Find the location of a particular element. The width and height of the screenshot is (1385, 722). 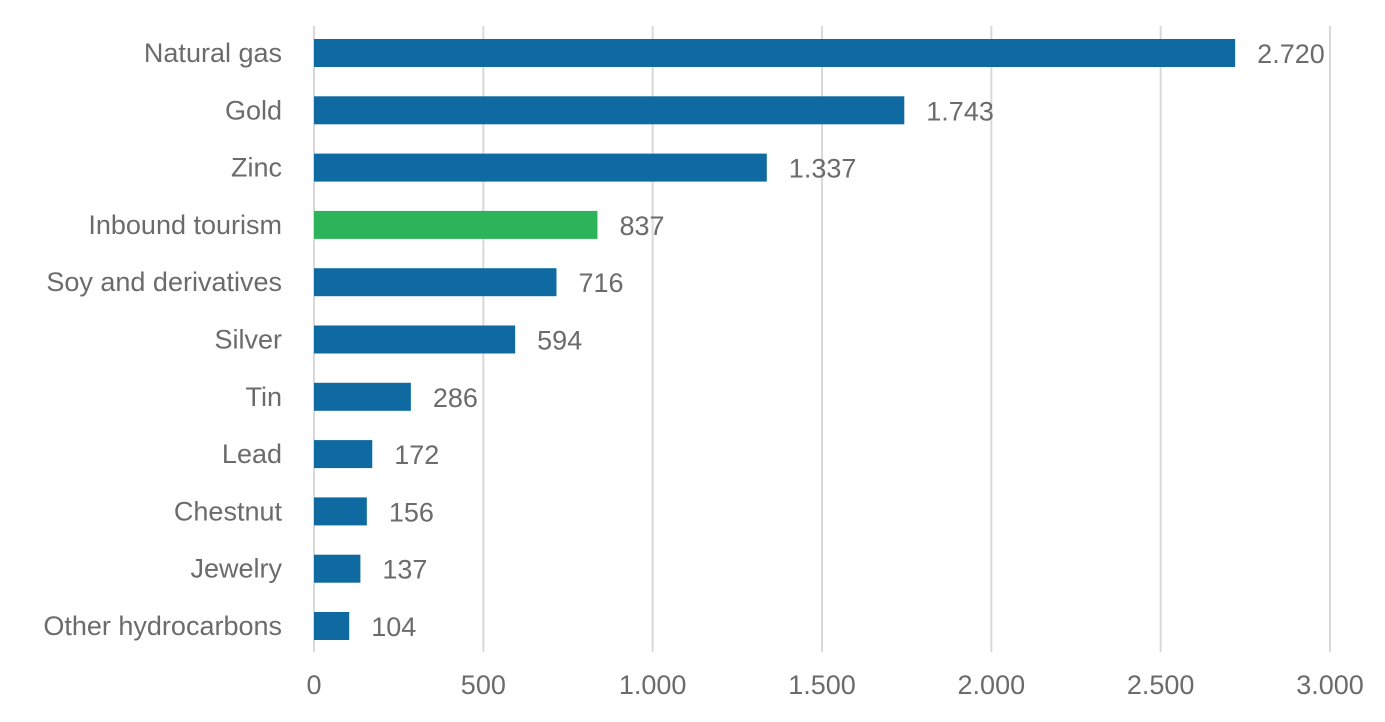

category-label: Silver is located at coordinates (248, 340).